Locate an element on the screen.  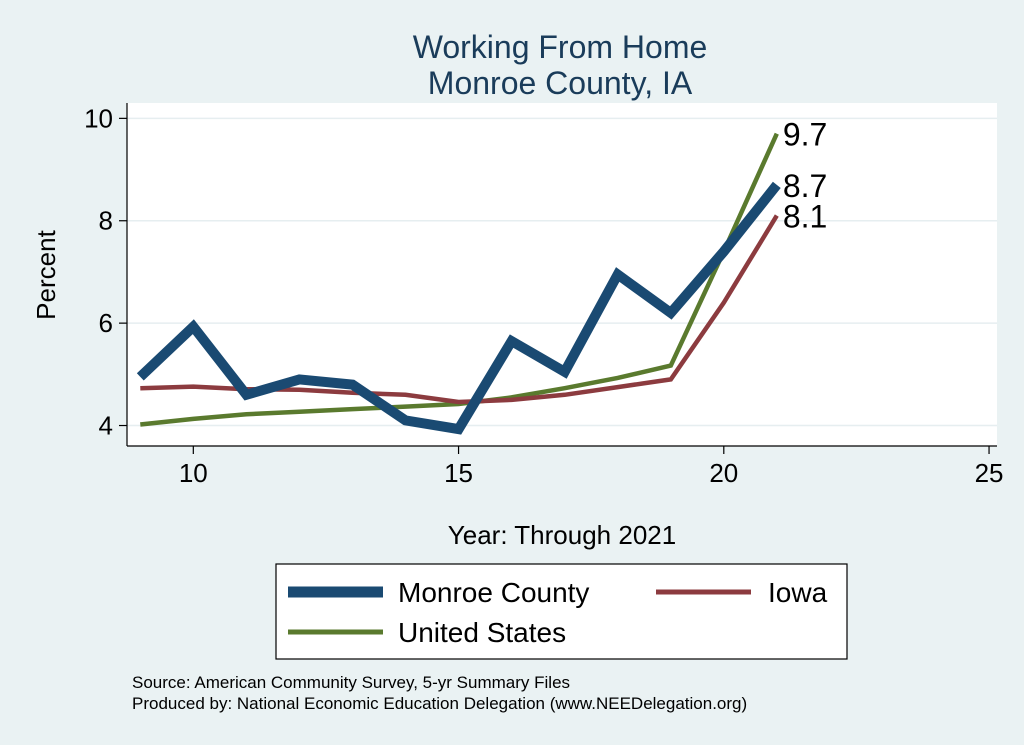
legend: Monroe County Iowa United States is located at coordinates (561, 611).